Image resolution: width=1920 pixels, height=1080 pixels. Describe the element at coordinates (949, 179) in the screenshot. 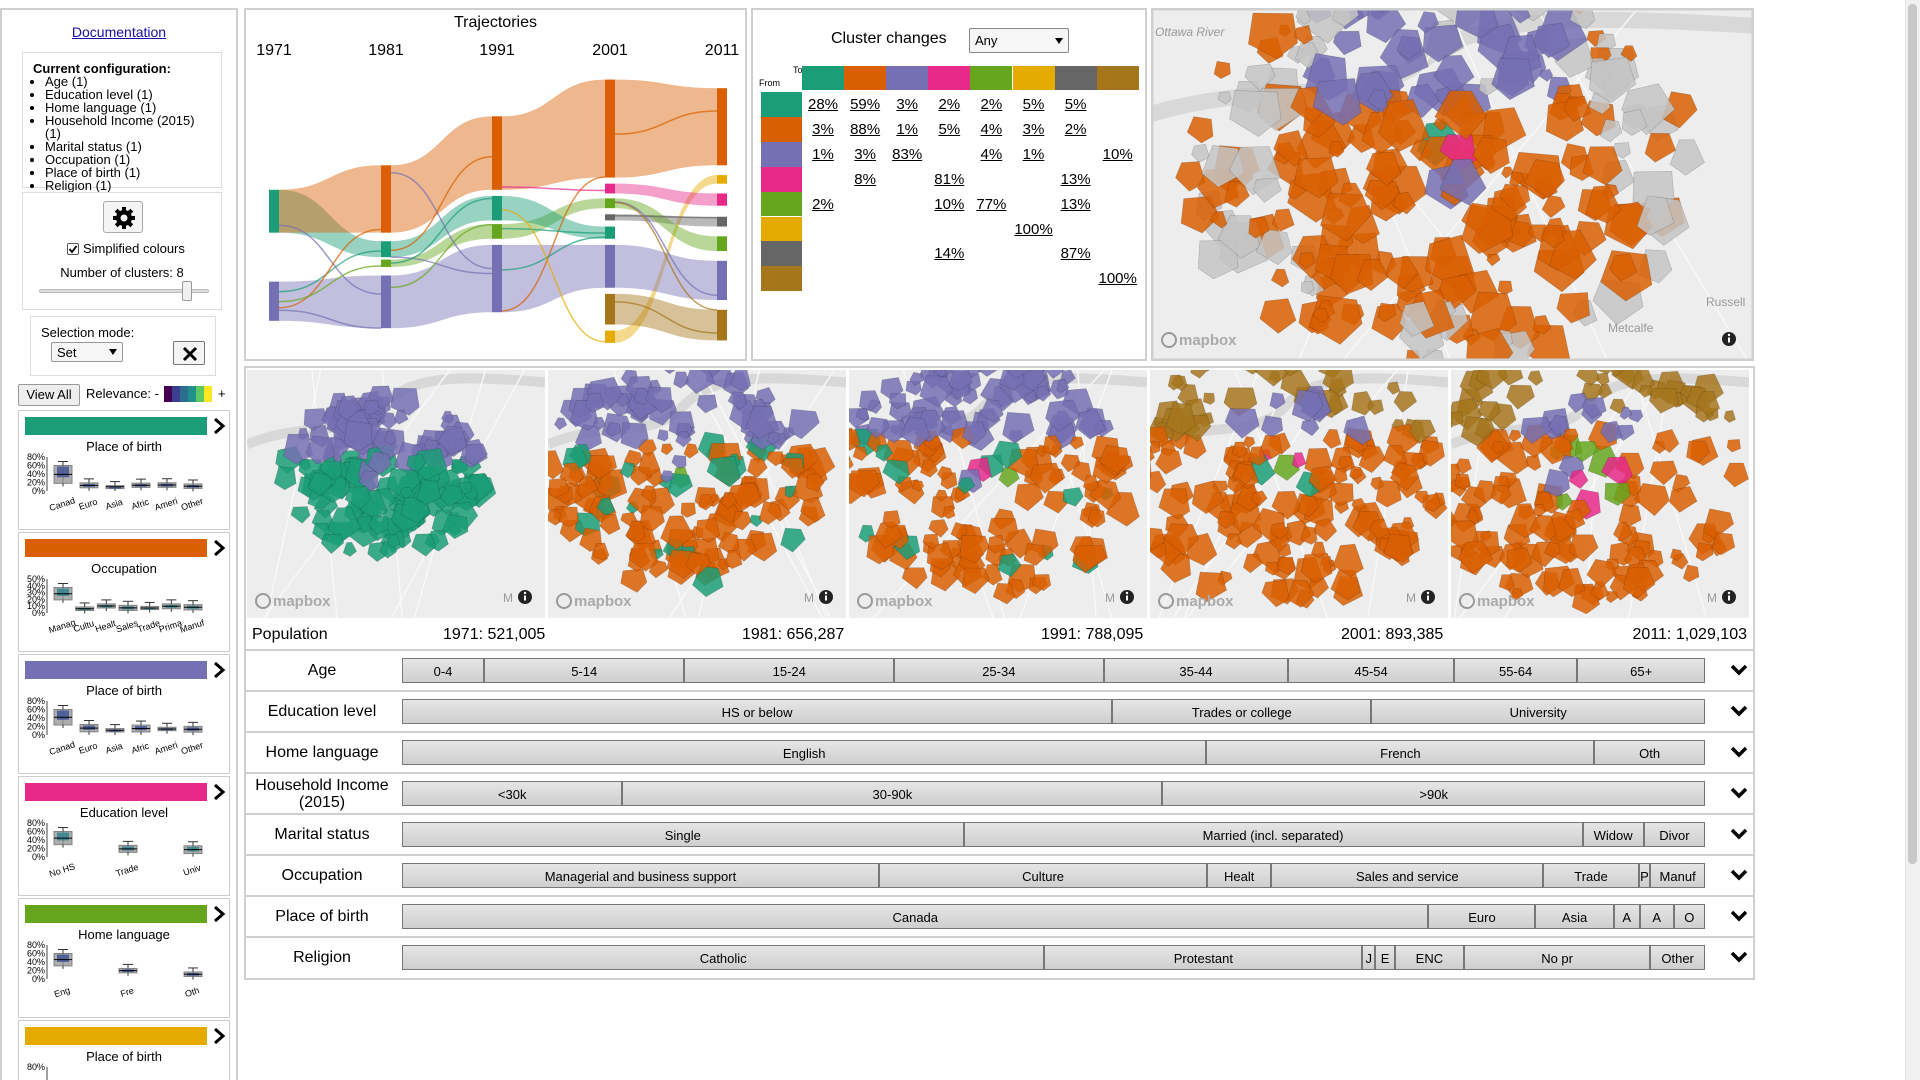

I see `change-cell: 81%` at that location.